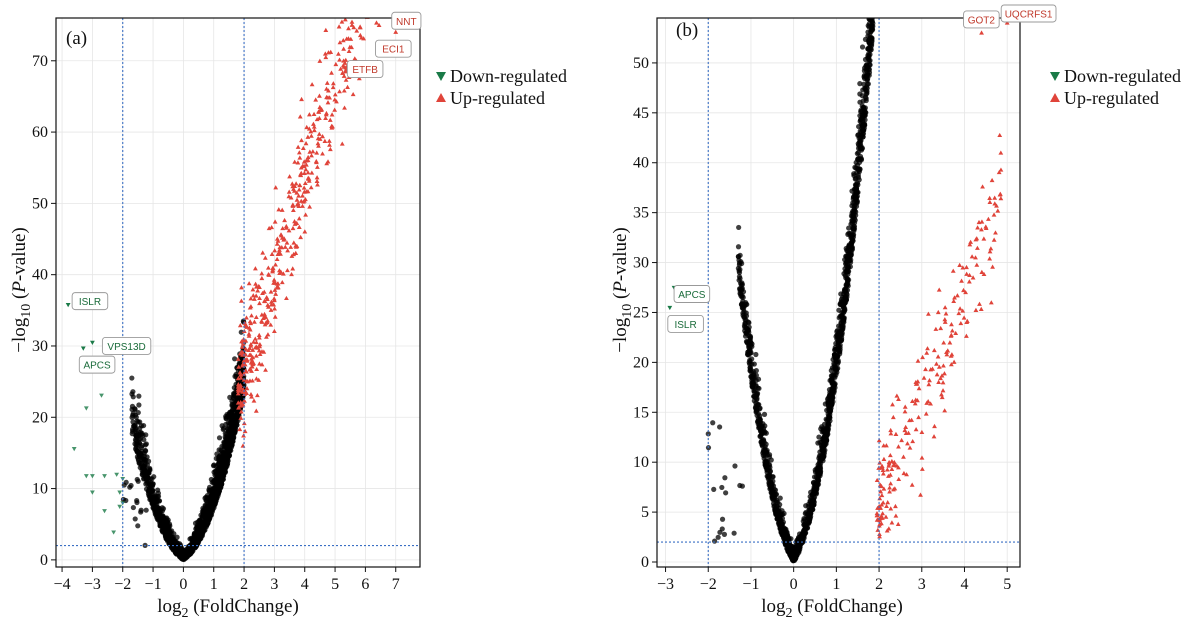 The height and width of the screenshot is (628, 1200). Describe the element at coordinates (26, 311) in the screenshot. I see `y-title-subscript-a: 10` at that location.